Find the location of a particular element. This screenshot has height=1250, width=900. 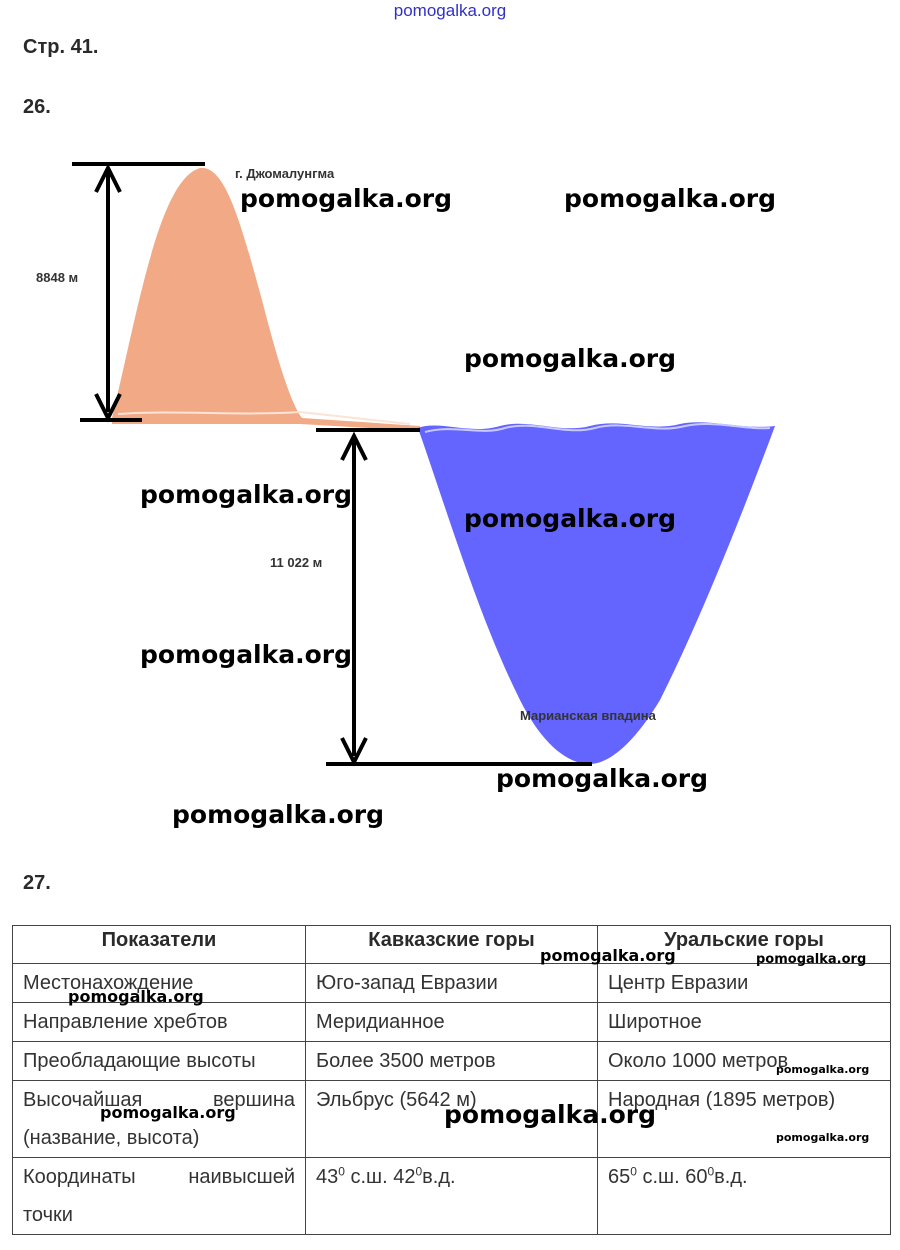

coord-value: 43 is located at coordinates (327, 1177).